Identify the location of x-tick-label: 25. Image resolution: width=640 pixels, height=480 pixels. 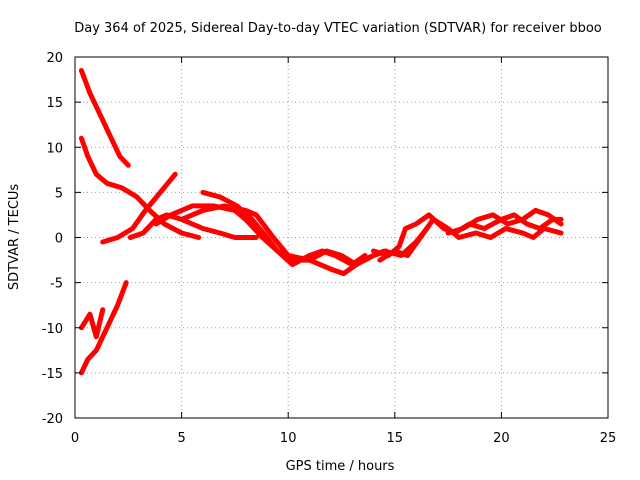
(608, 438).